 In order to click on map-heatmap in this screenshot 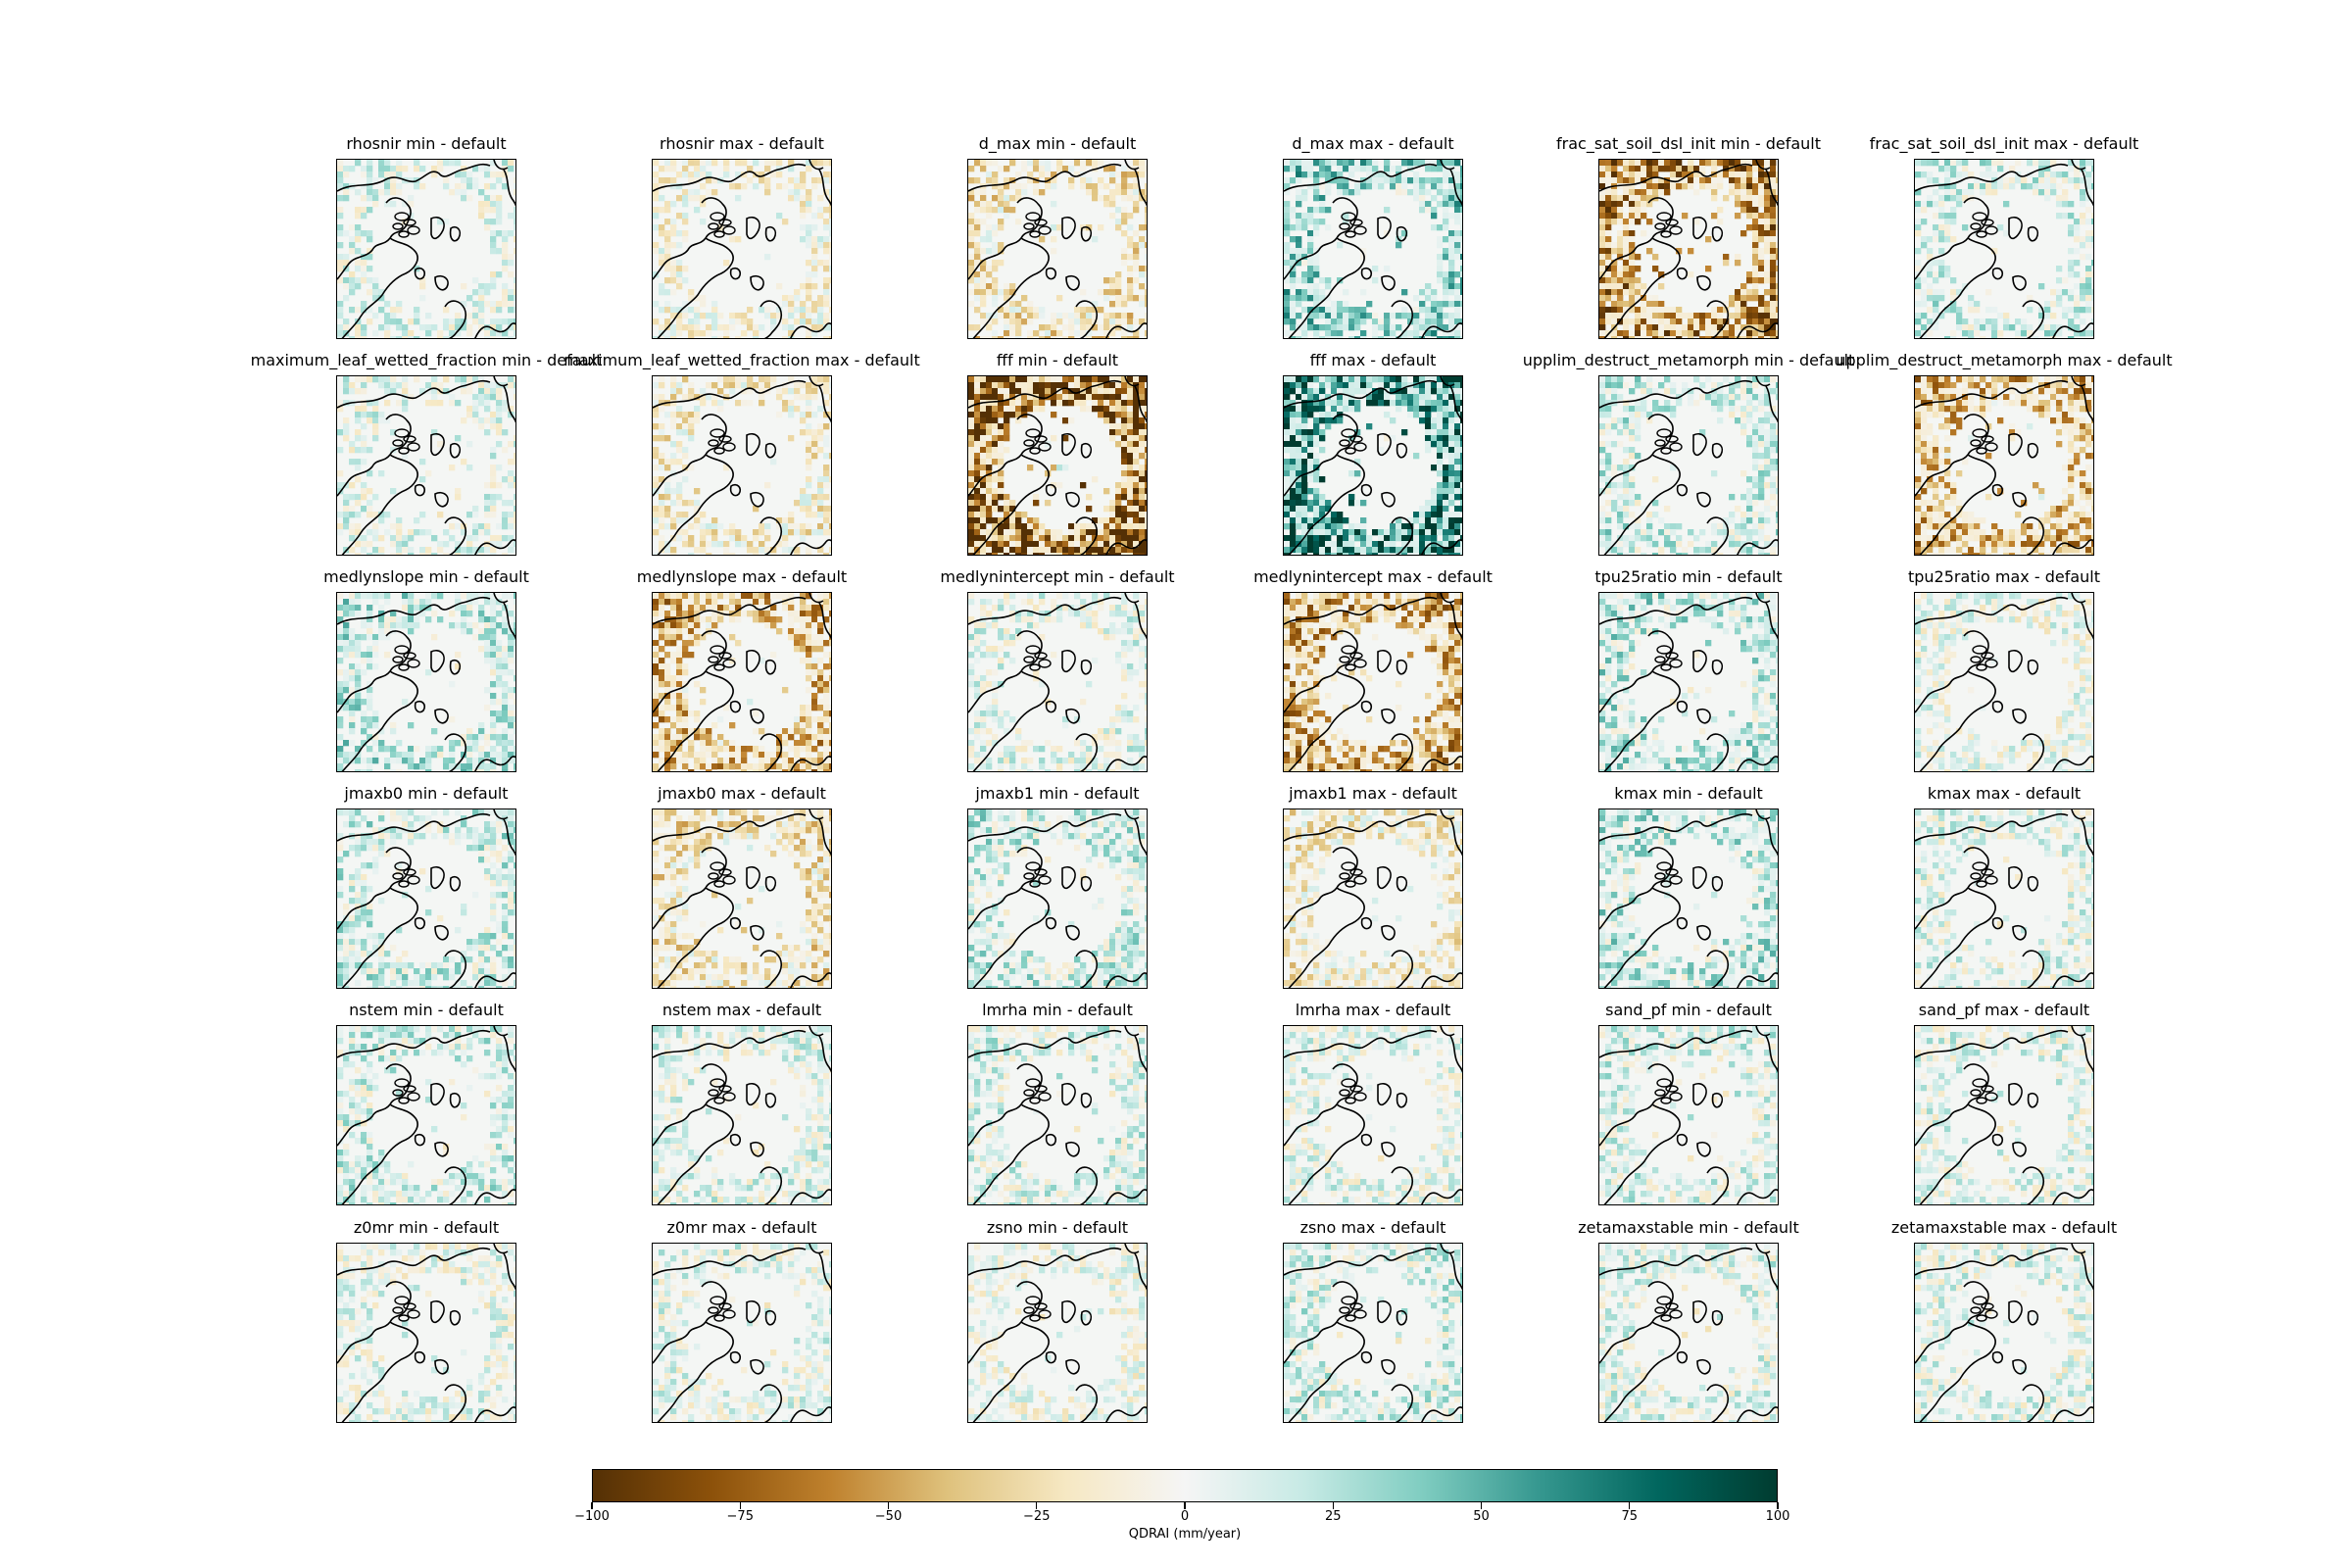, I will do `click(1688, 465)`.